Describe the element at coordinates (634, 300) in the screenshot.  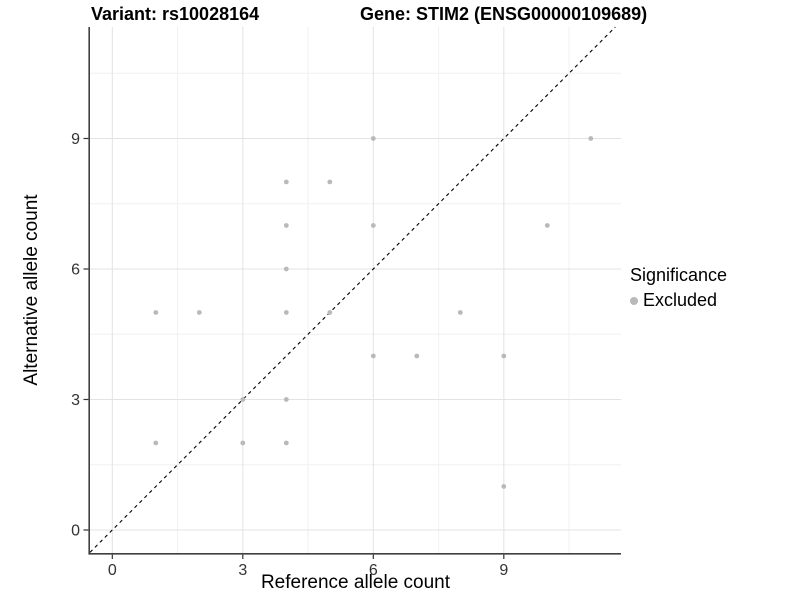
I see `excluded-point-icon` at that location.